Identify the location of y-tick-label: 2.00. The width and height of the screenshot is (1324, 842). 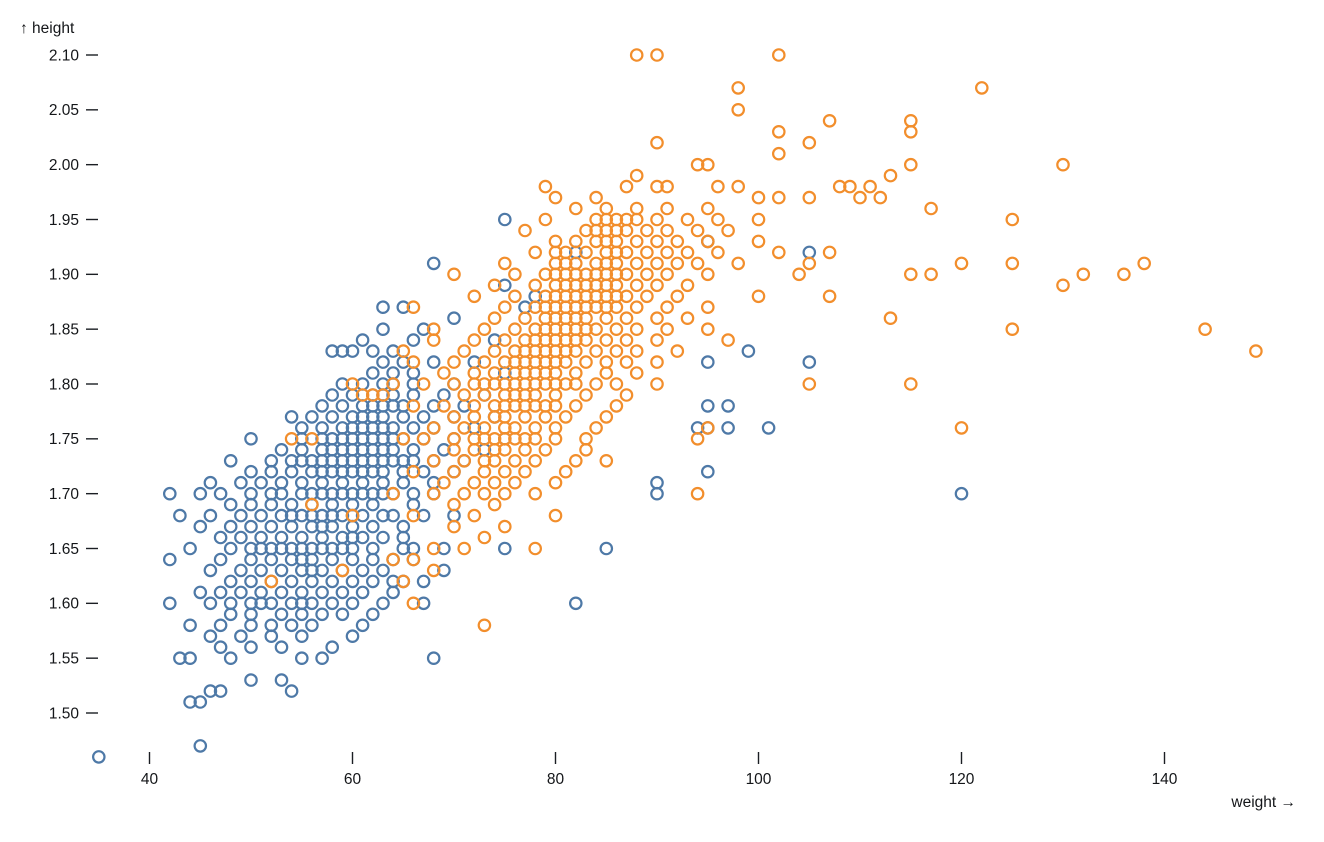
(64, 165).